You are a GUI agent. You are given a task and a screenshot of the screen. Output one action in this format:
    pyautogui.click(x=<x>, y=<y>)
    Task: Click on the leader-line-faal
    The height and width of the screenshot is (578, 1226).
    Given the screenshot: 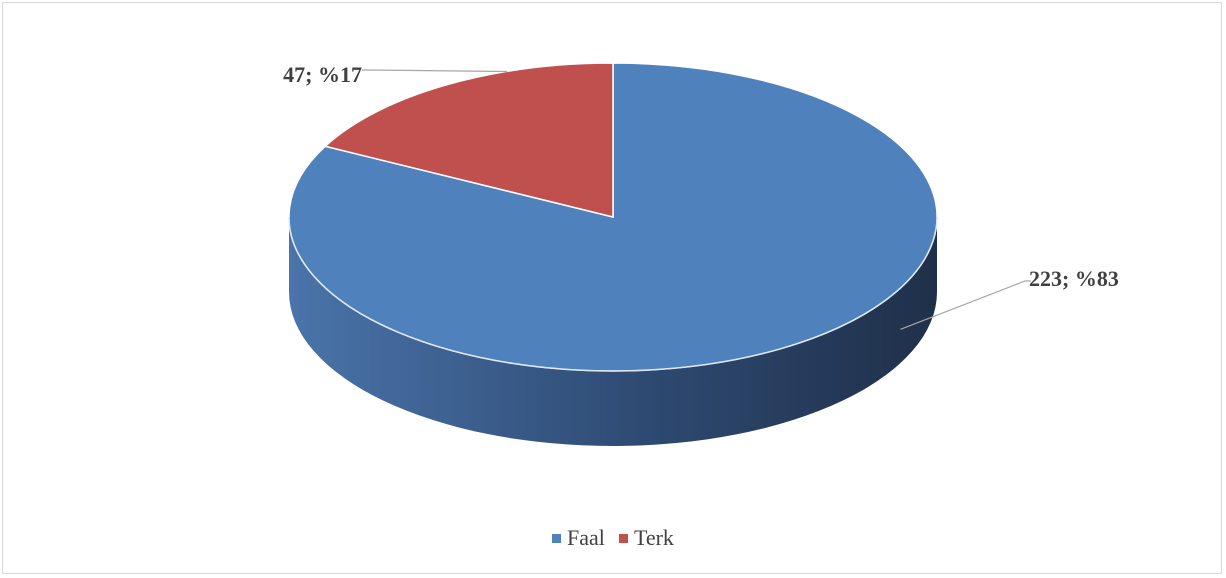 What is the action you would take?
    pyautogui.click(x=965, y=305)
    